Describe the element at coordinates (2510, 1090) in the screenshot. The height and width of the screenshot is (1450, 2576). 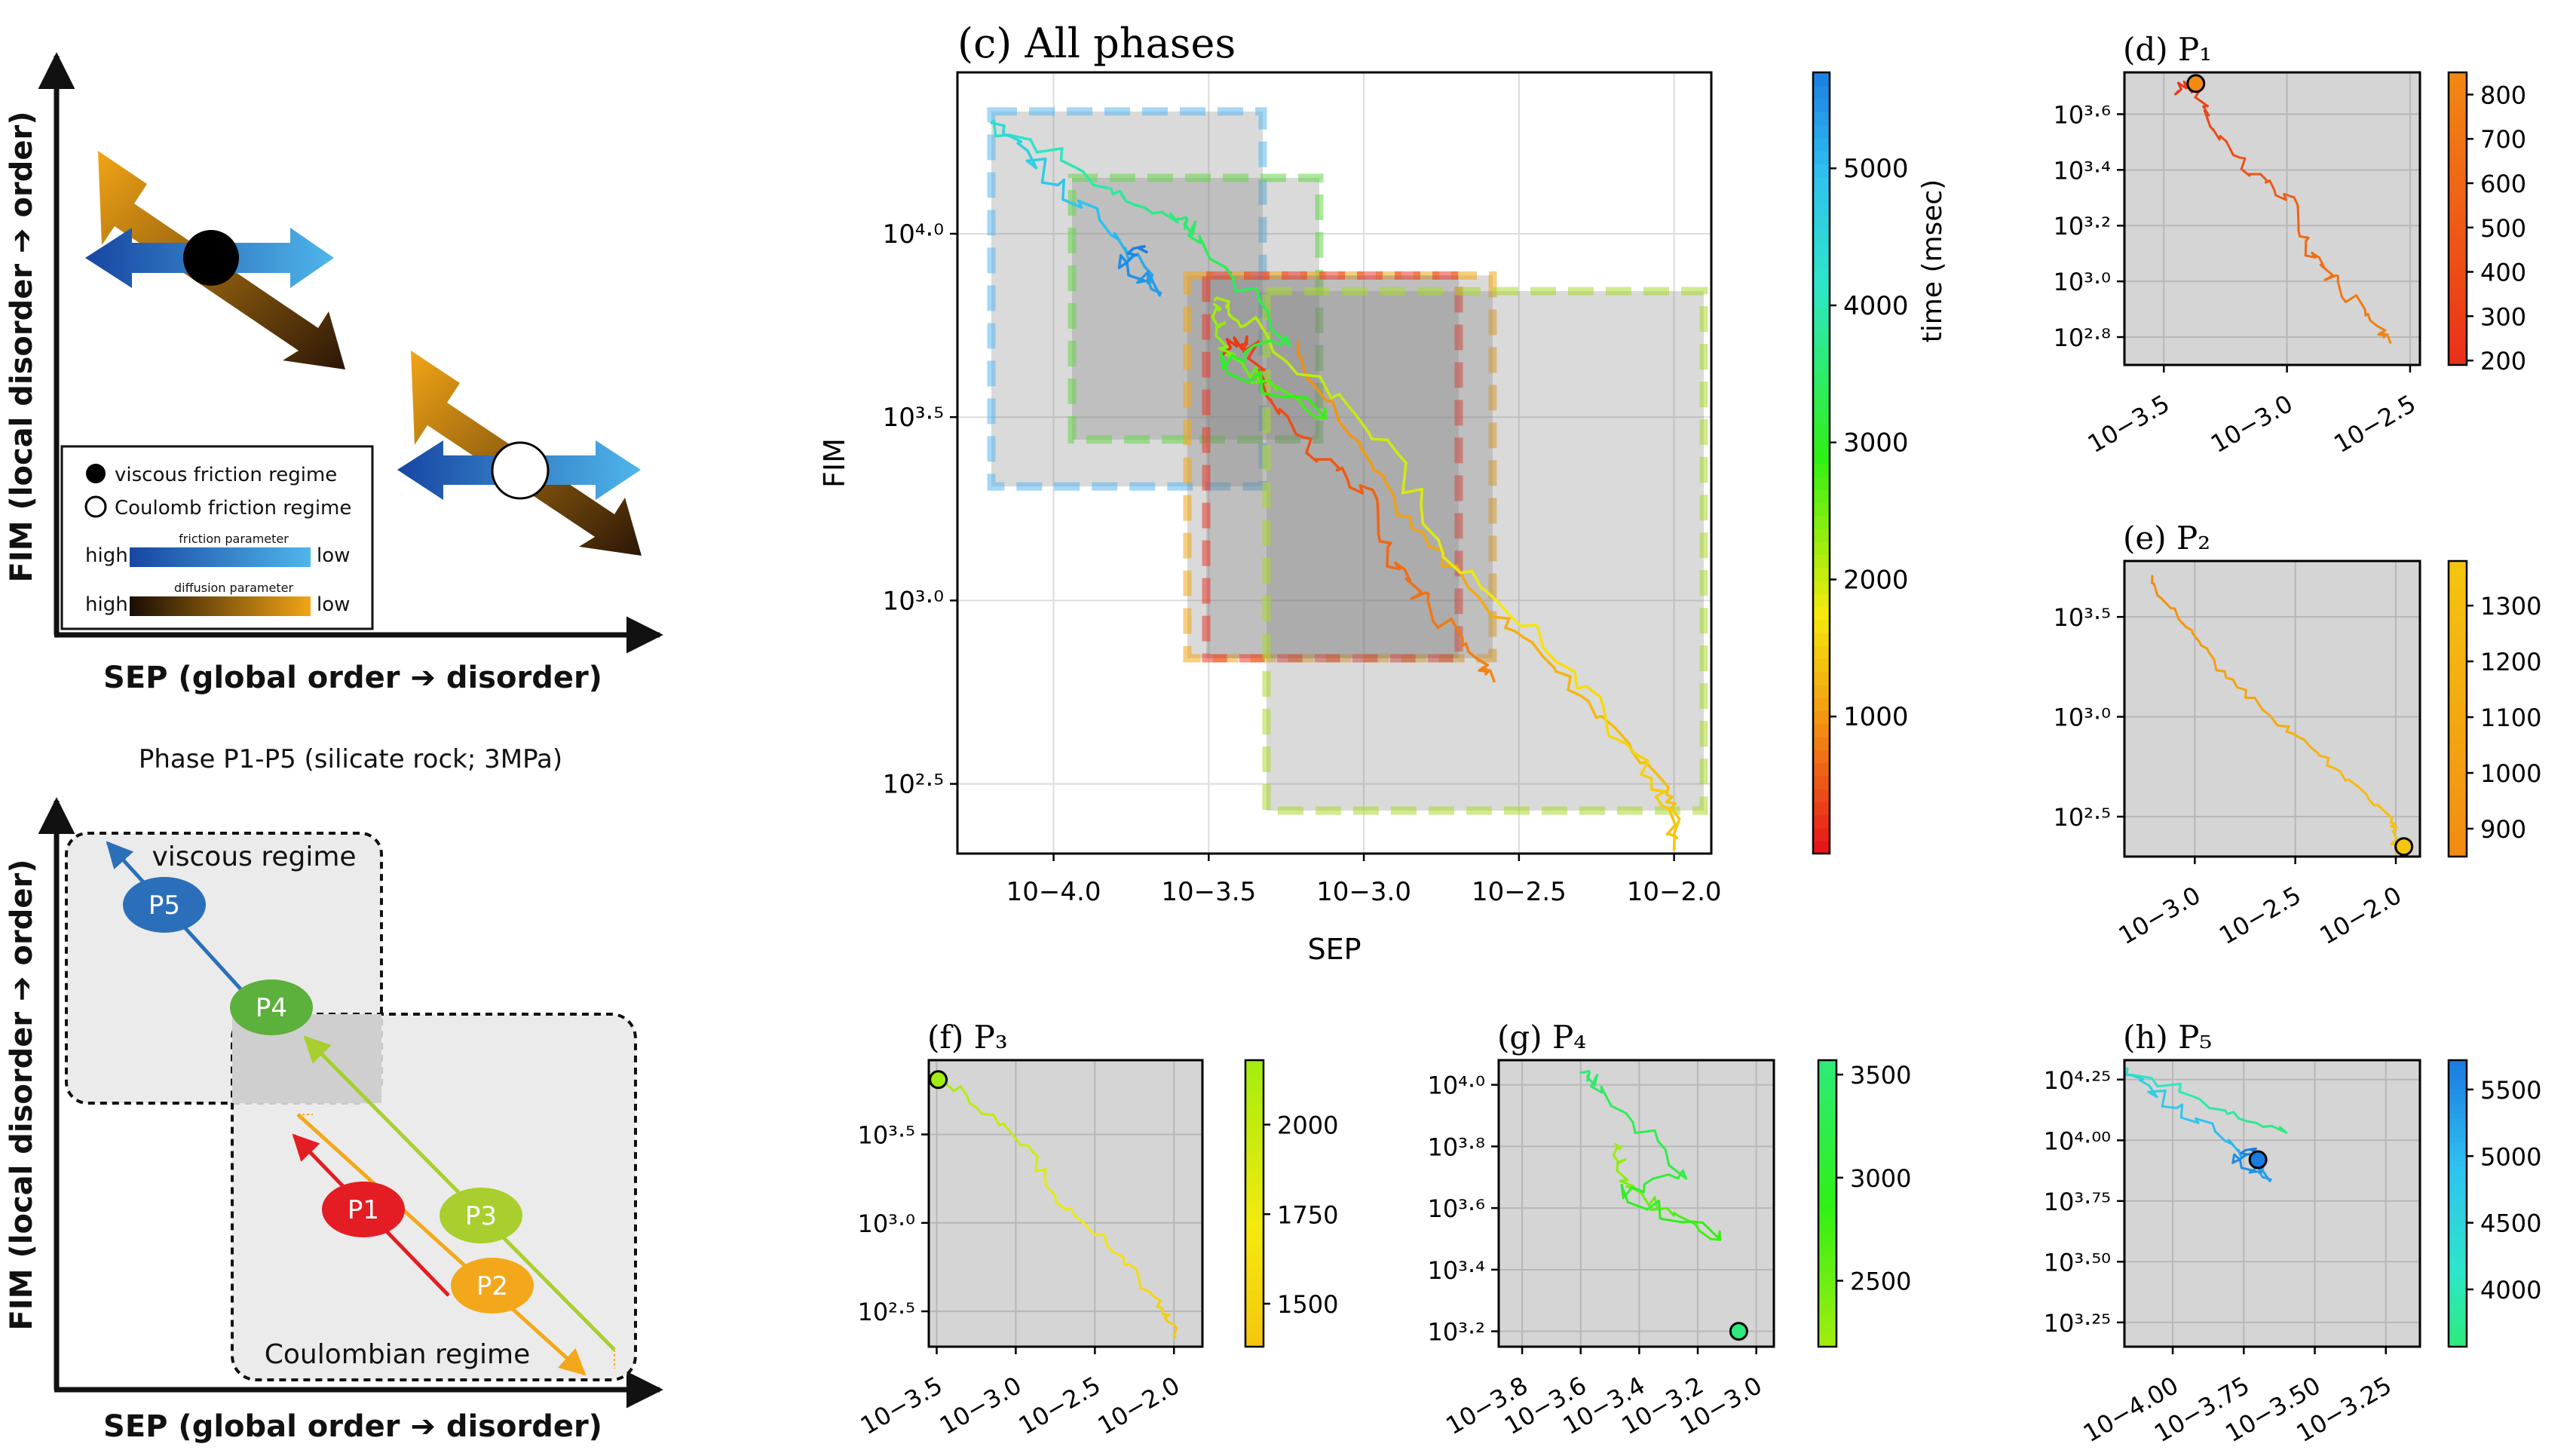
I see `colorbar-tick-label: 5500` at that location.